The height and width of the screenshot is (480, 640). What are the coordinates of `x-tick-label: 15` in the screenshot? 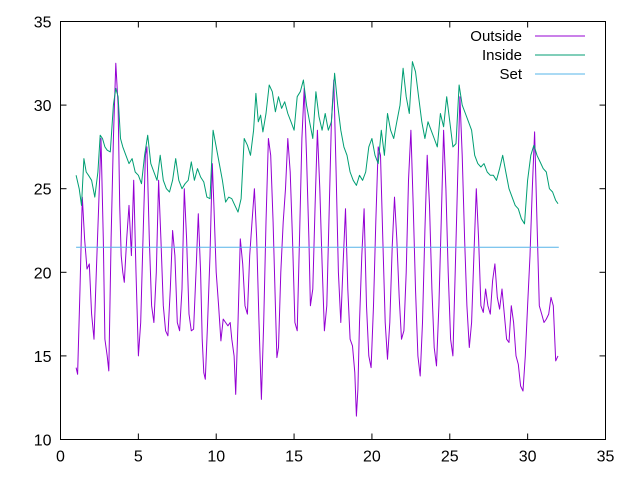 It's located at (294, 457).